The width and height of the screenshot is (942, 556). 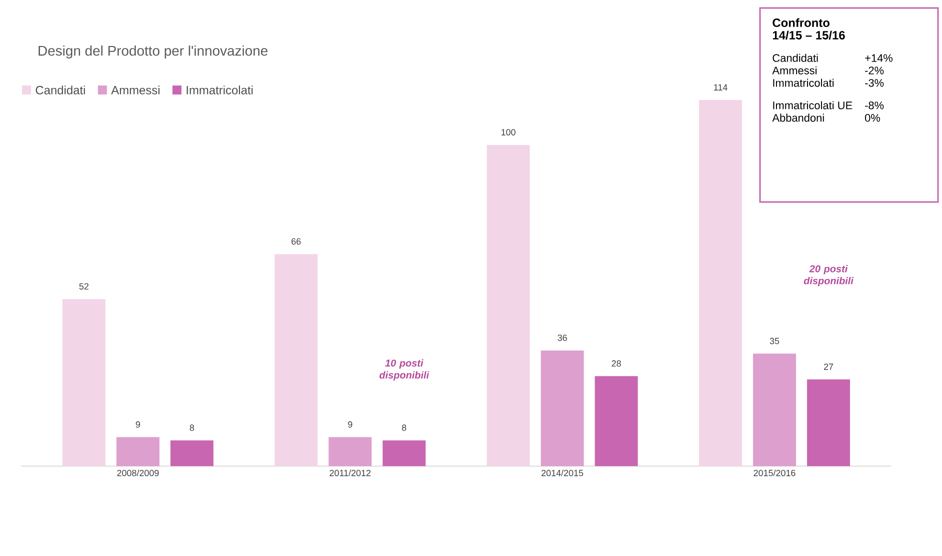 What do you see at coordinates (60, 90) in the screenshot?
I see `legend-label: Candidati` at bounding box center [60, 90].